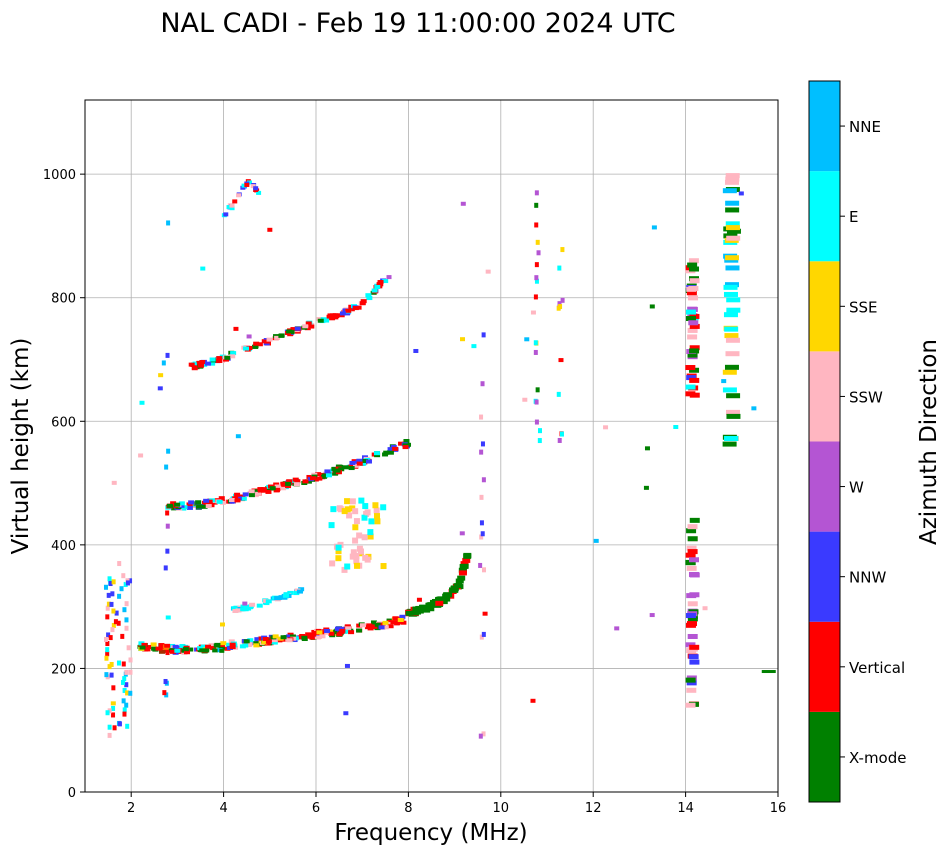  I want to click on x-tick-label: 10, so click(501, 808).